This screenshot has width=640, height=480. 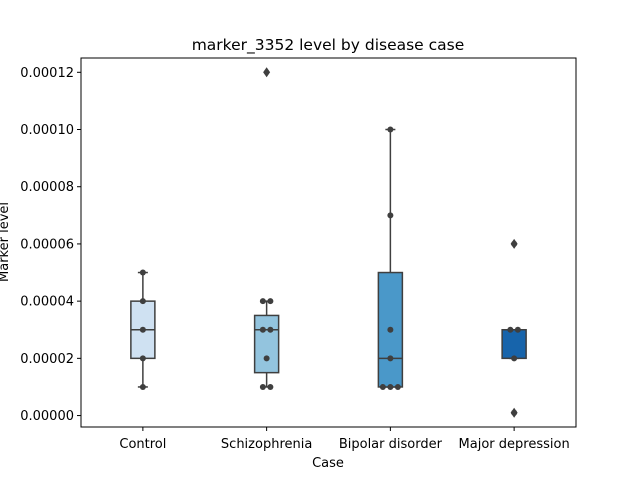 What do you see at coordinates (267, 72) in the screenshot?
I see `outlier-marker` at bounding box center [267, 72].